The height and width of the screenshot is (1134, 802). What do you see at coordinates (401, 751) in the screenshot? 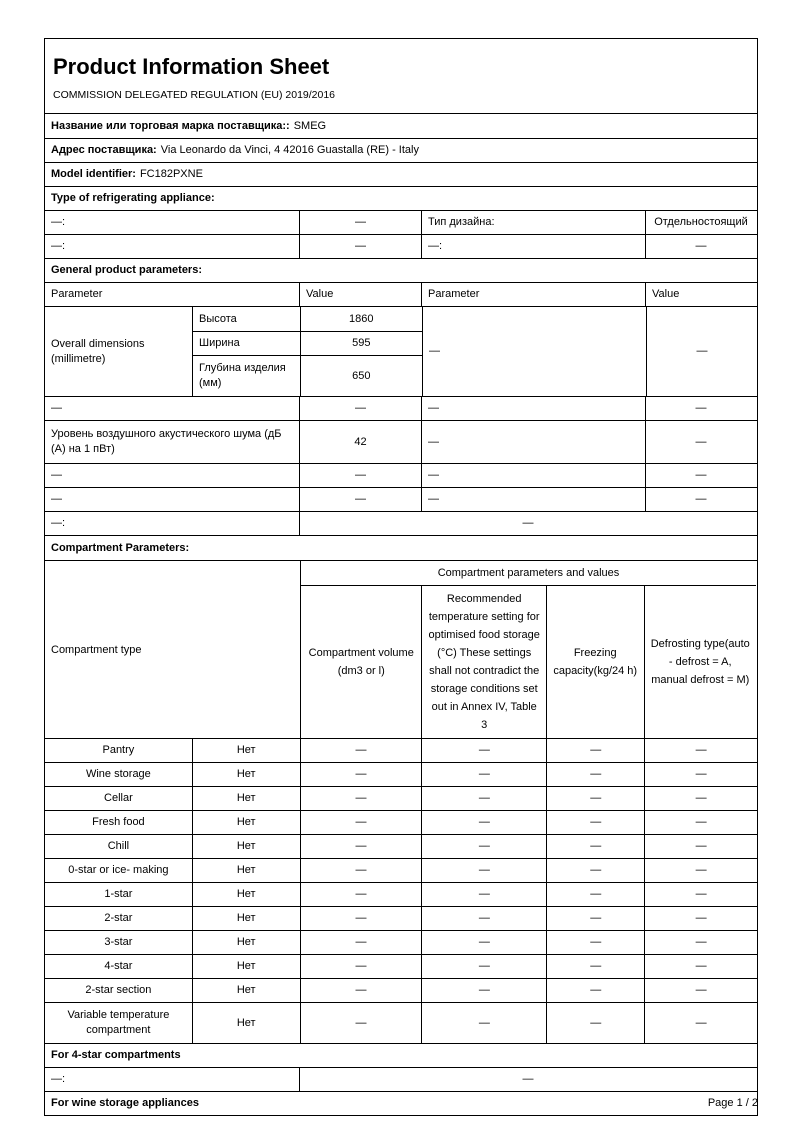
I see `compartment-row-pantry: Pantry Нет — — — —` at bounding box center [401, 751].